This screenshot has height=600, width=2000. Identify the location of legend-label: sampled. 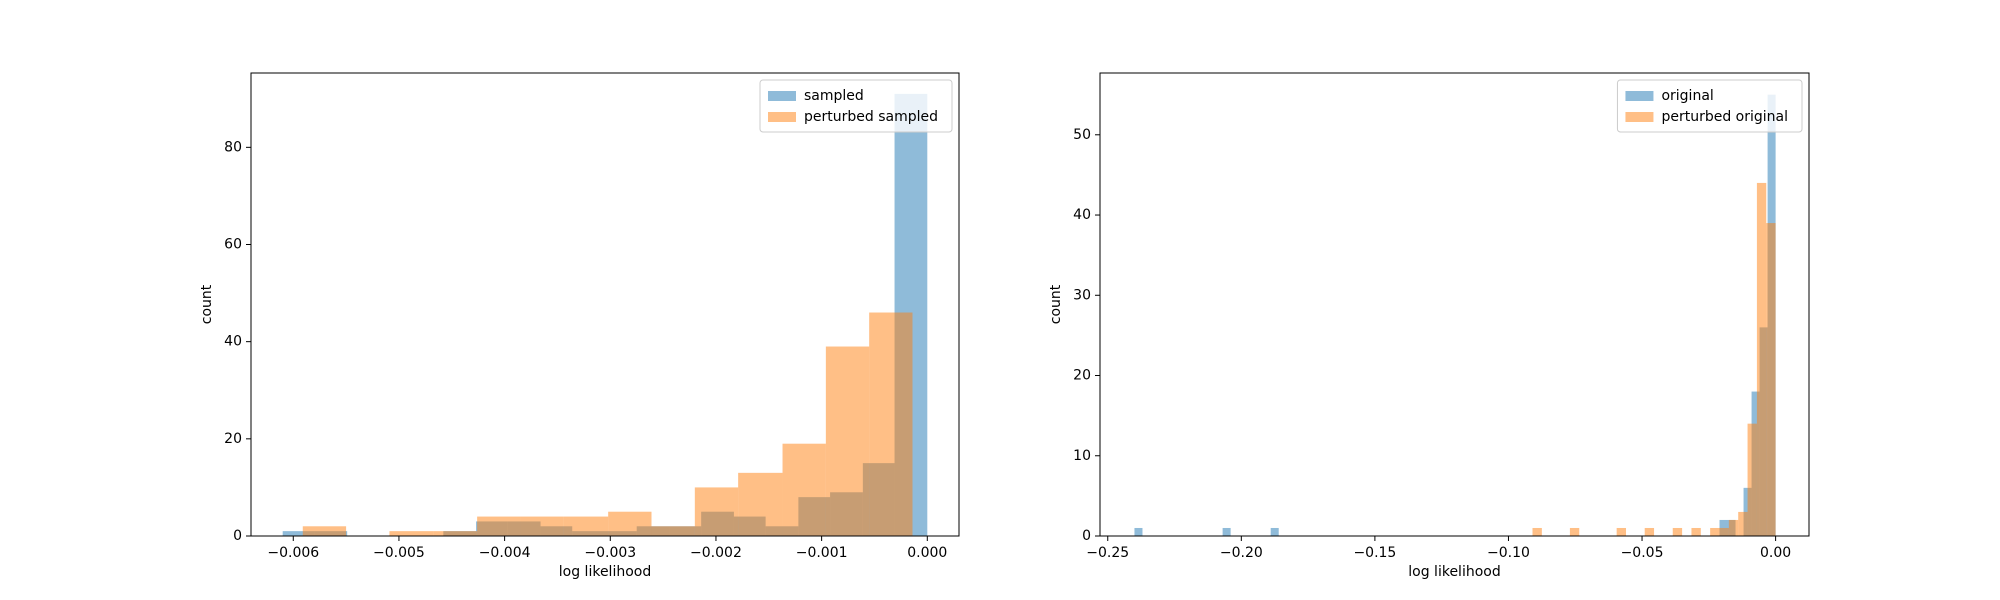
(834, 96).